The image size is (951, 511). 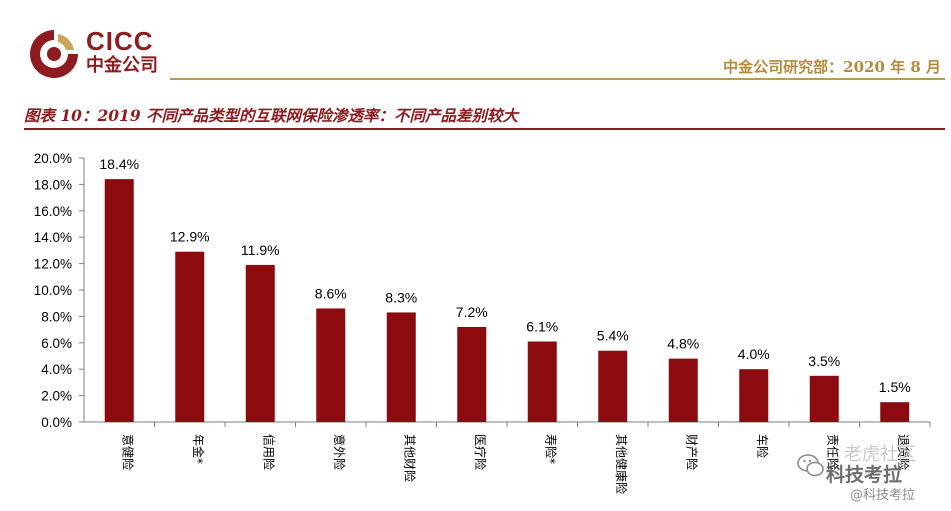 I want to click on data-label: 7.2%, so click(x=472, y=312).